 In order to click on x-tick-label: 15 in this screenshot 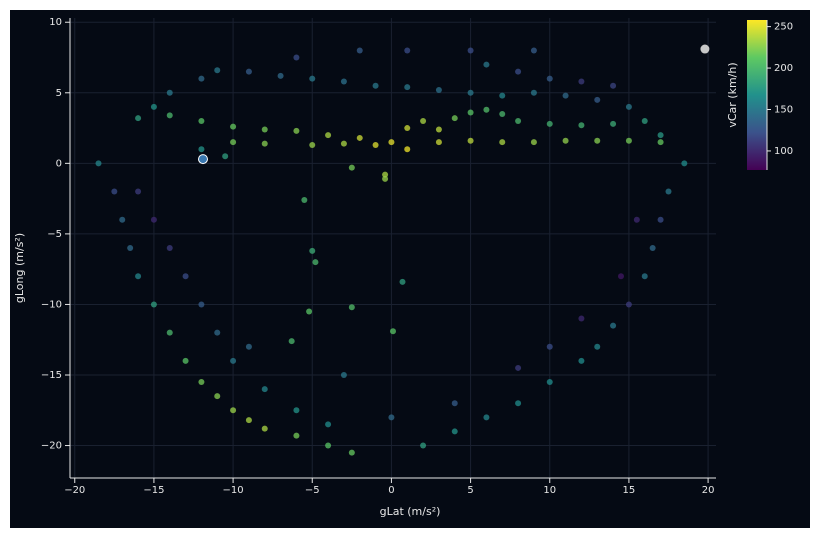, I will do `click(629, 490)`.